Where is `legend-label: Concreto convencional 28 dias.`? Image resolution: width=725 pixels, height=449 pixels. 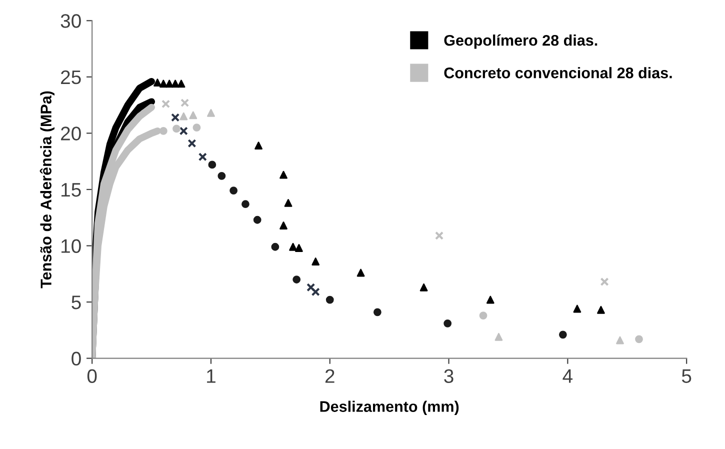 legend-label: Concreto convencional 28 dias. is located at coordinates (558, 72).